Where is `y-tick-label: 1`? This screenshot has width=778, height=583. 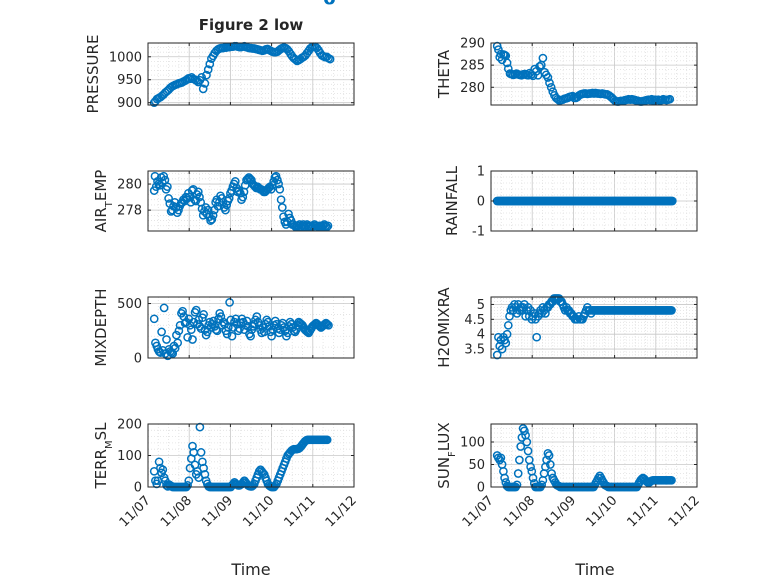
y-tick-label: 1 is located at coordinates (481, 172).